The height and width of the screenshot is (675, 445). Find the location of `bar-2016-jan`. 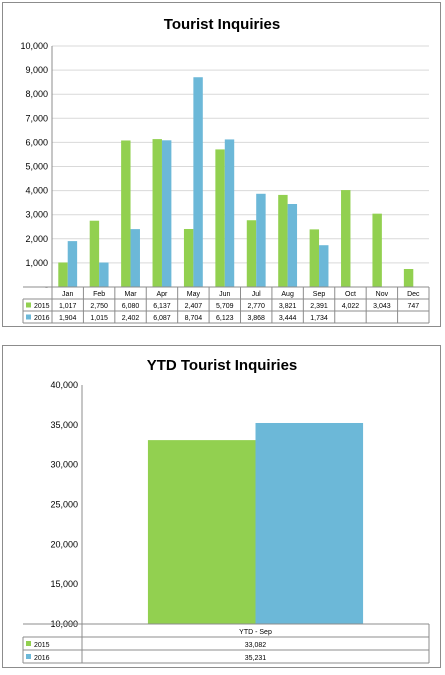

bar-2016-jan is located at coordinates (72, 264).